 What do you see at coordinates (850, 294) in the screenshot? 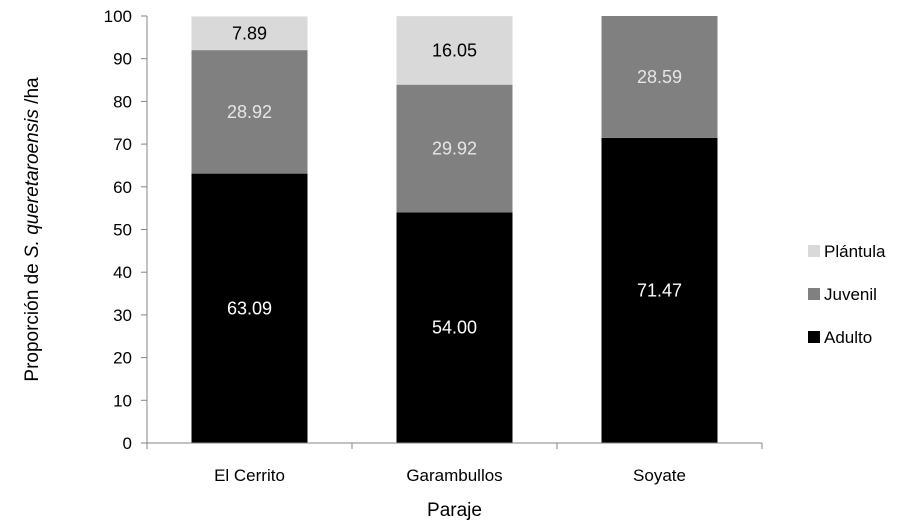
I see `legend-label: Juvenil` at bounding box center [850, 294].